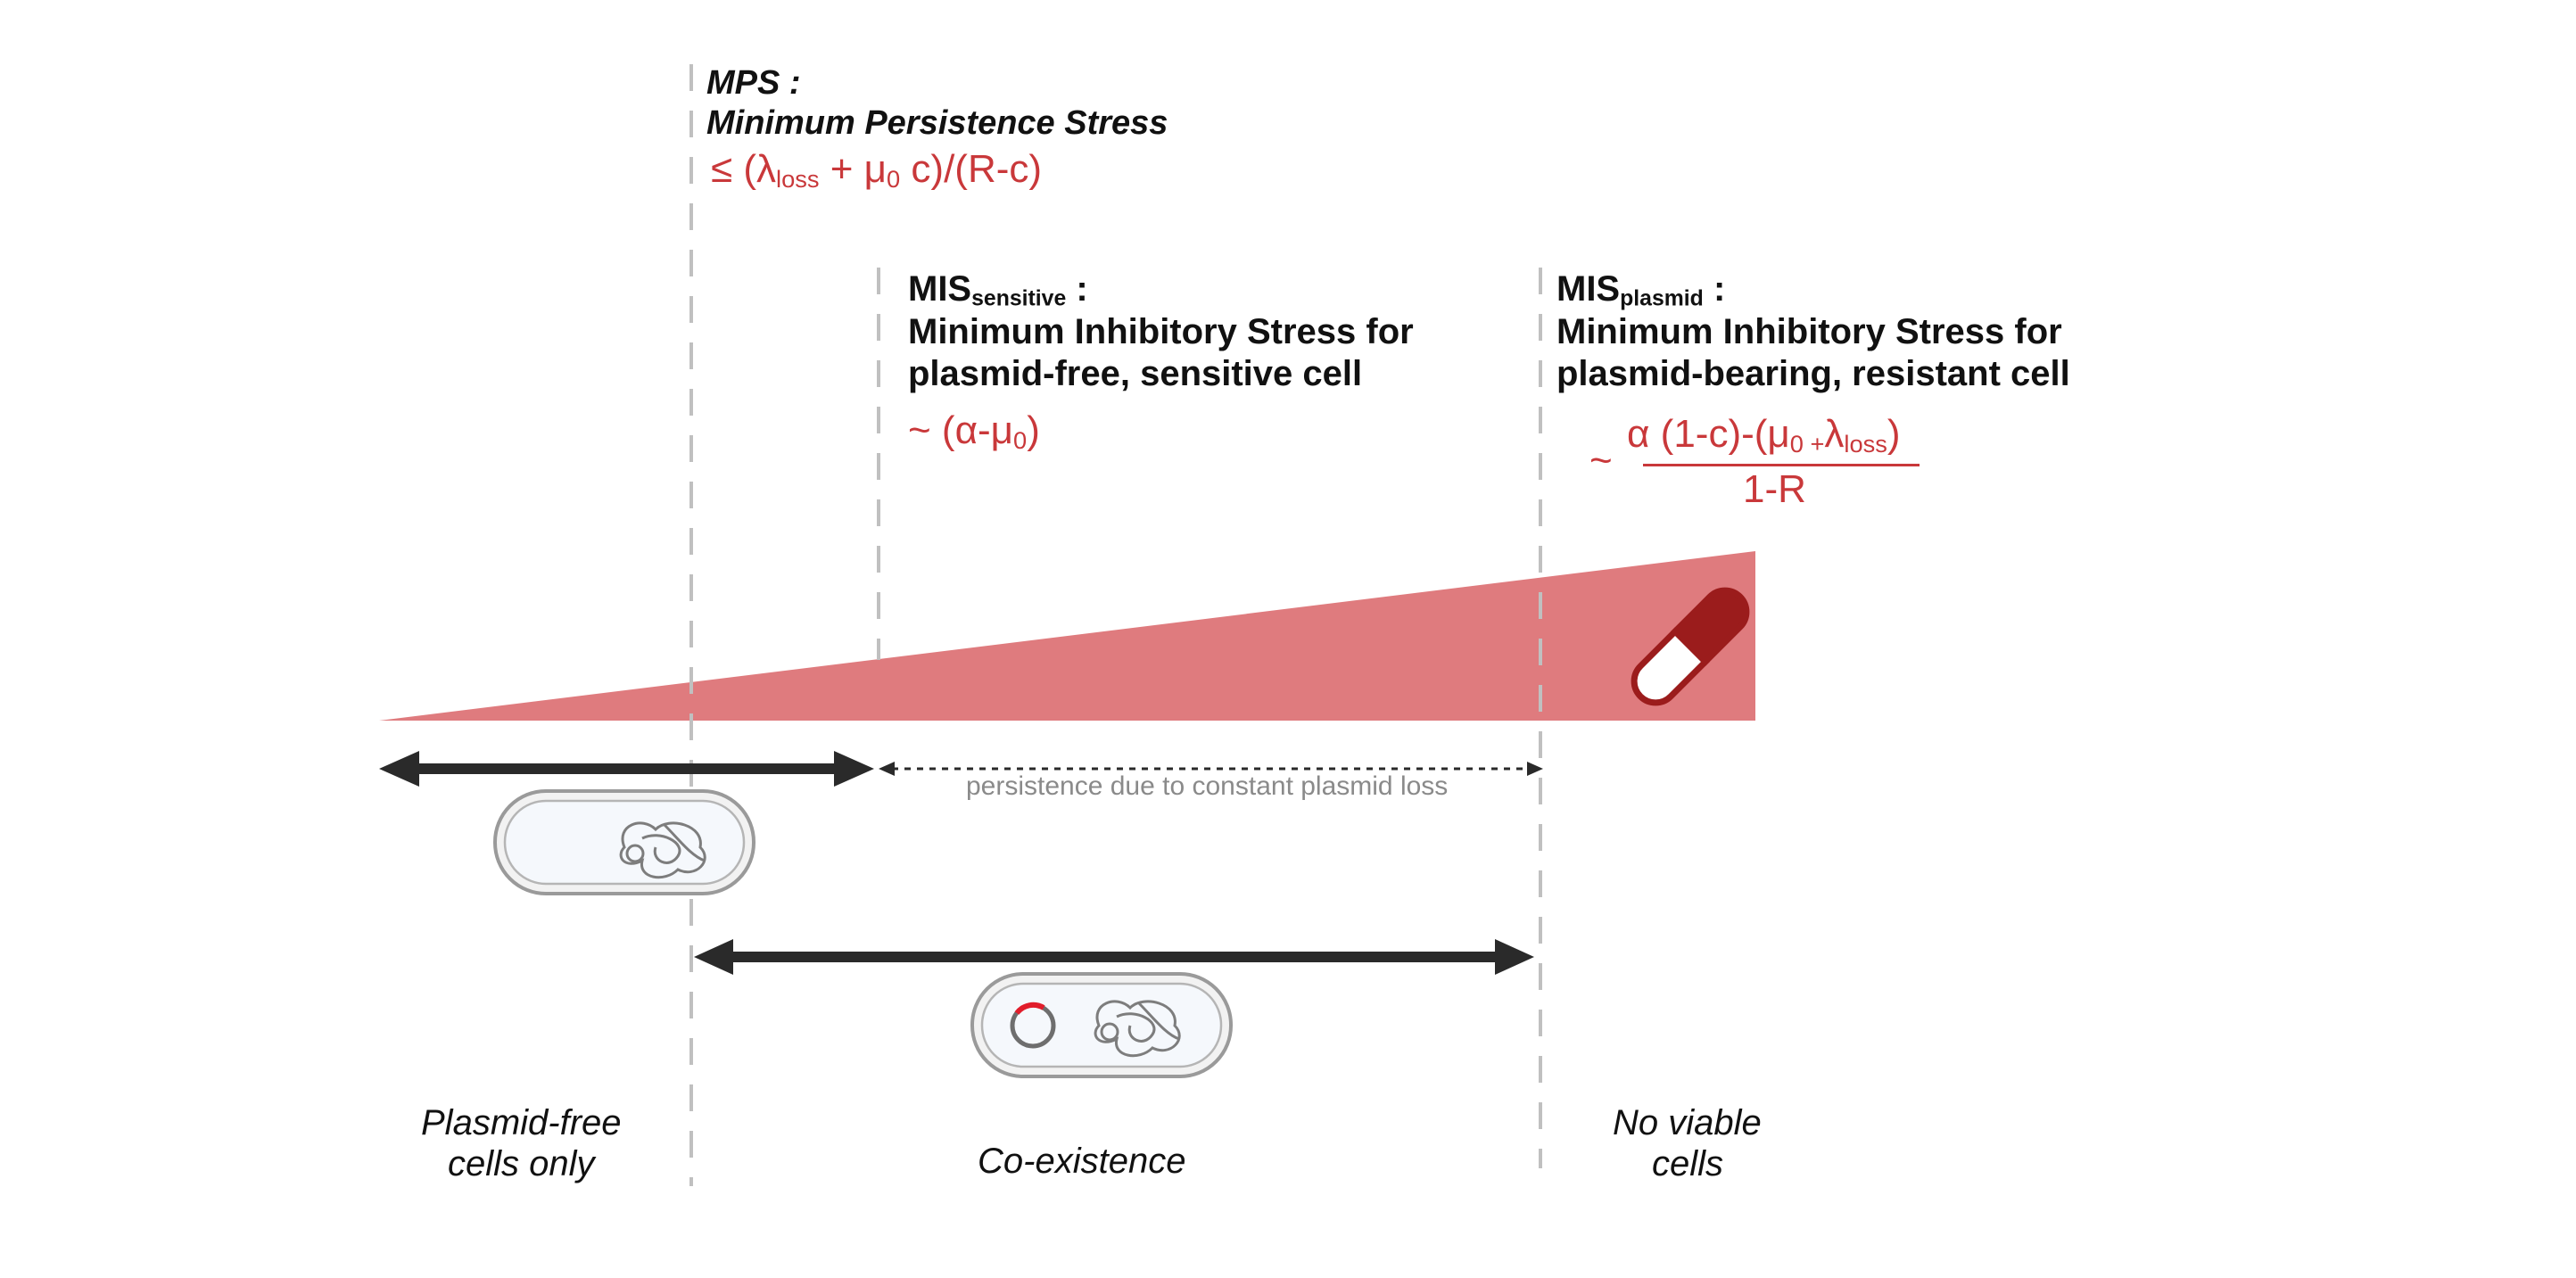 This screenshot has height=1278, width=2576. I want to click on fraction-bar, so click(1782, 465).